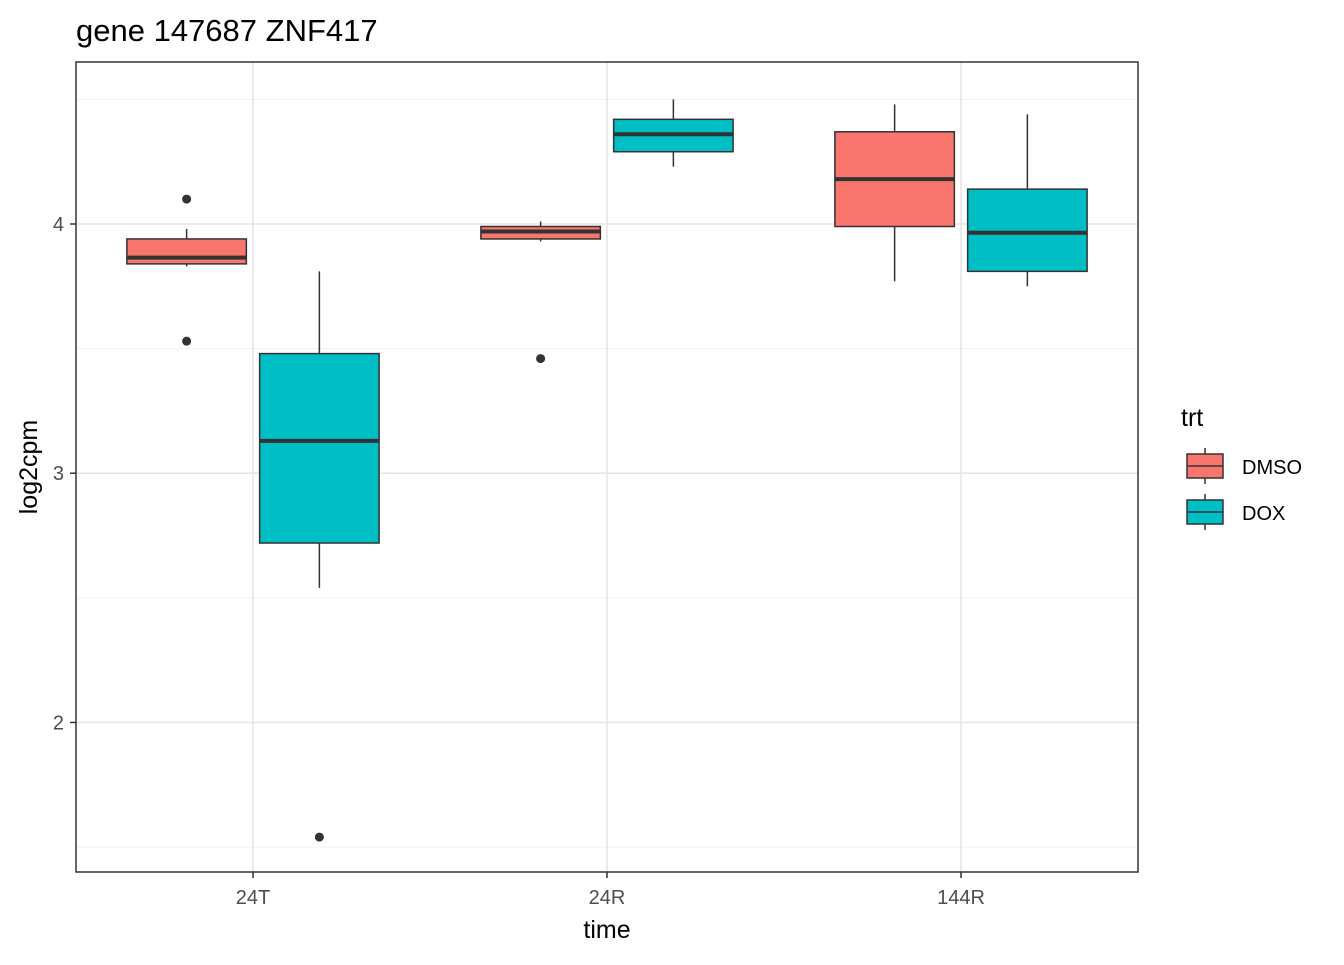  Describe the element at coordinates (1263, 514) in the screenshot. I see `legend-label: DOX` at that location.